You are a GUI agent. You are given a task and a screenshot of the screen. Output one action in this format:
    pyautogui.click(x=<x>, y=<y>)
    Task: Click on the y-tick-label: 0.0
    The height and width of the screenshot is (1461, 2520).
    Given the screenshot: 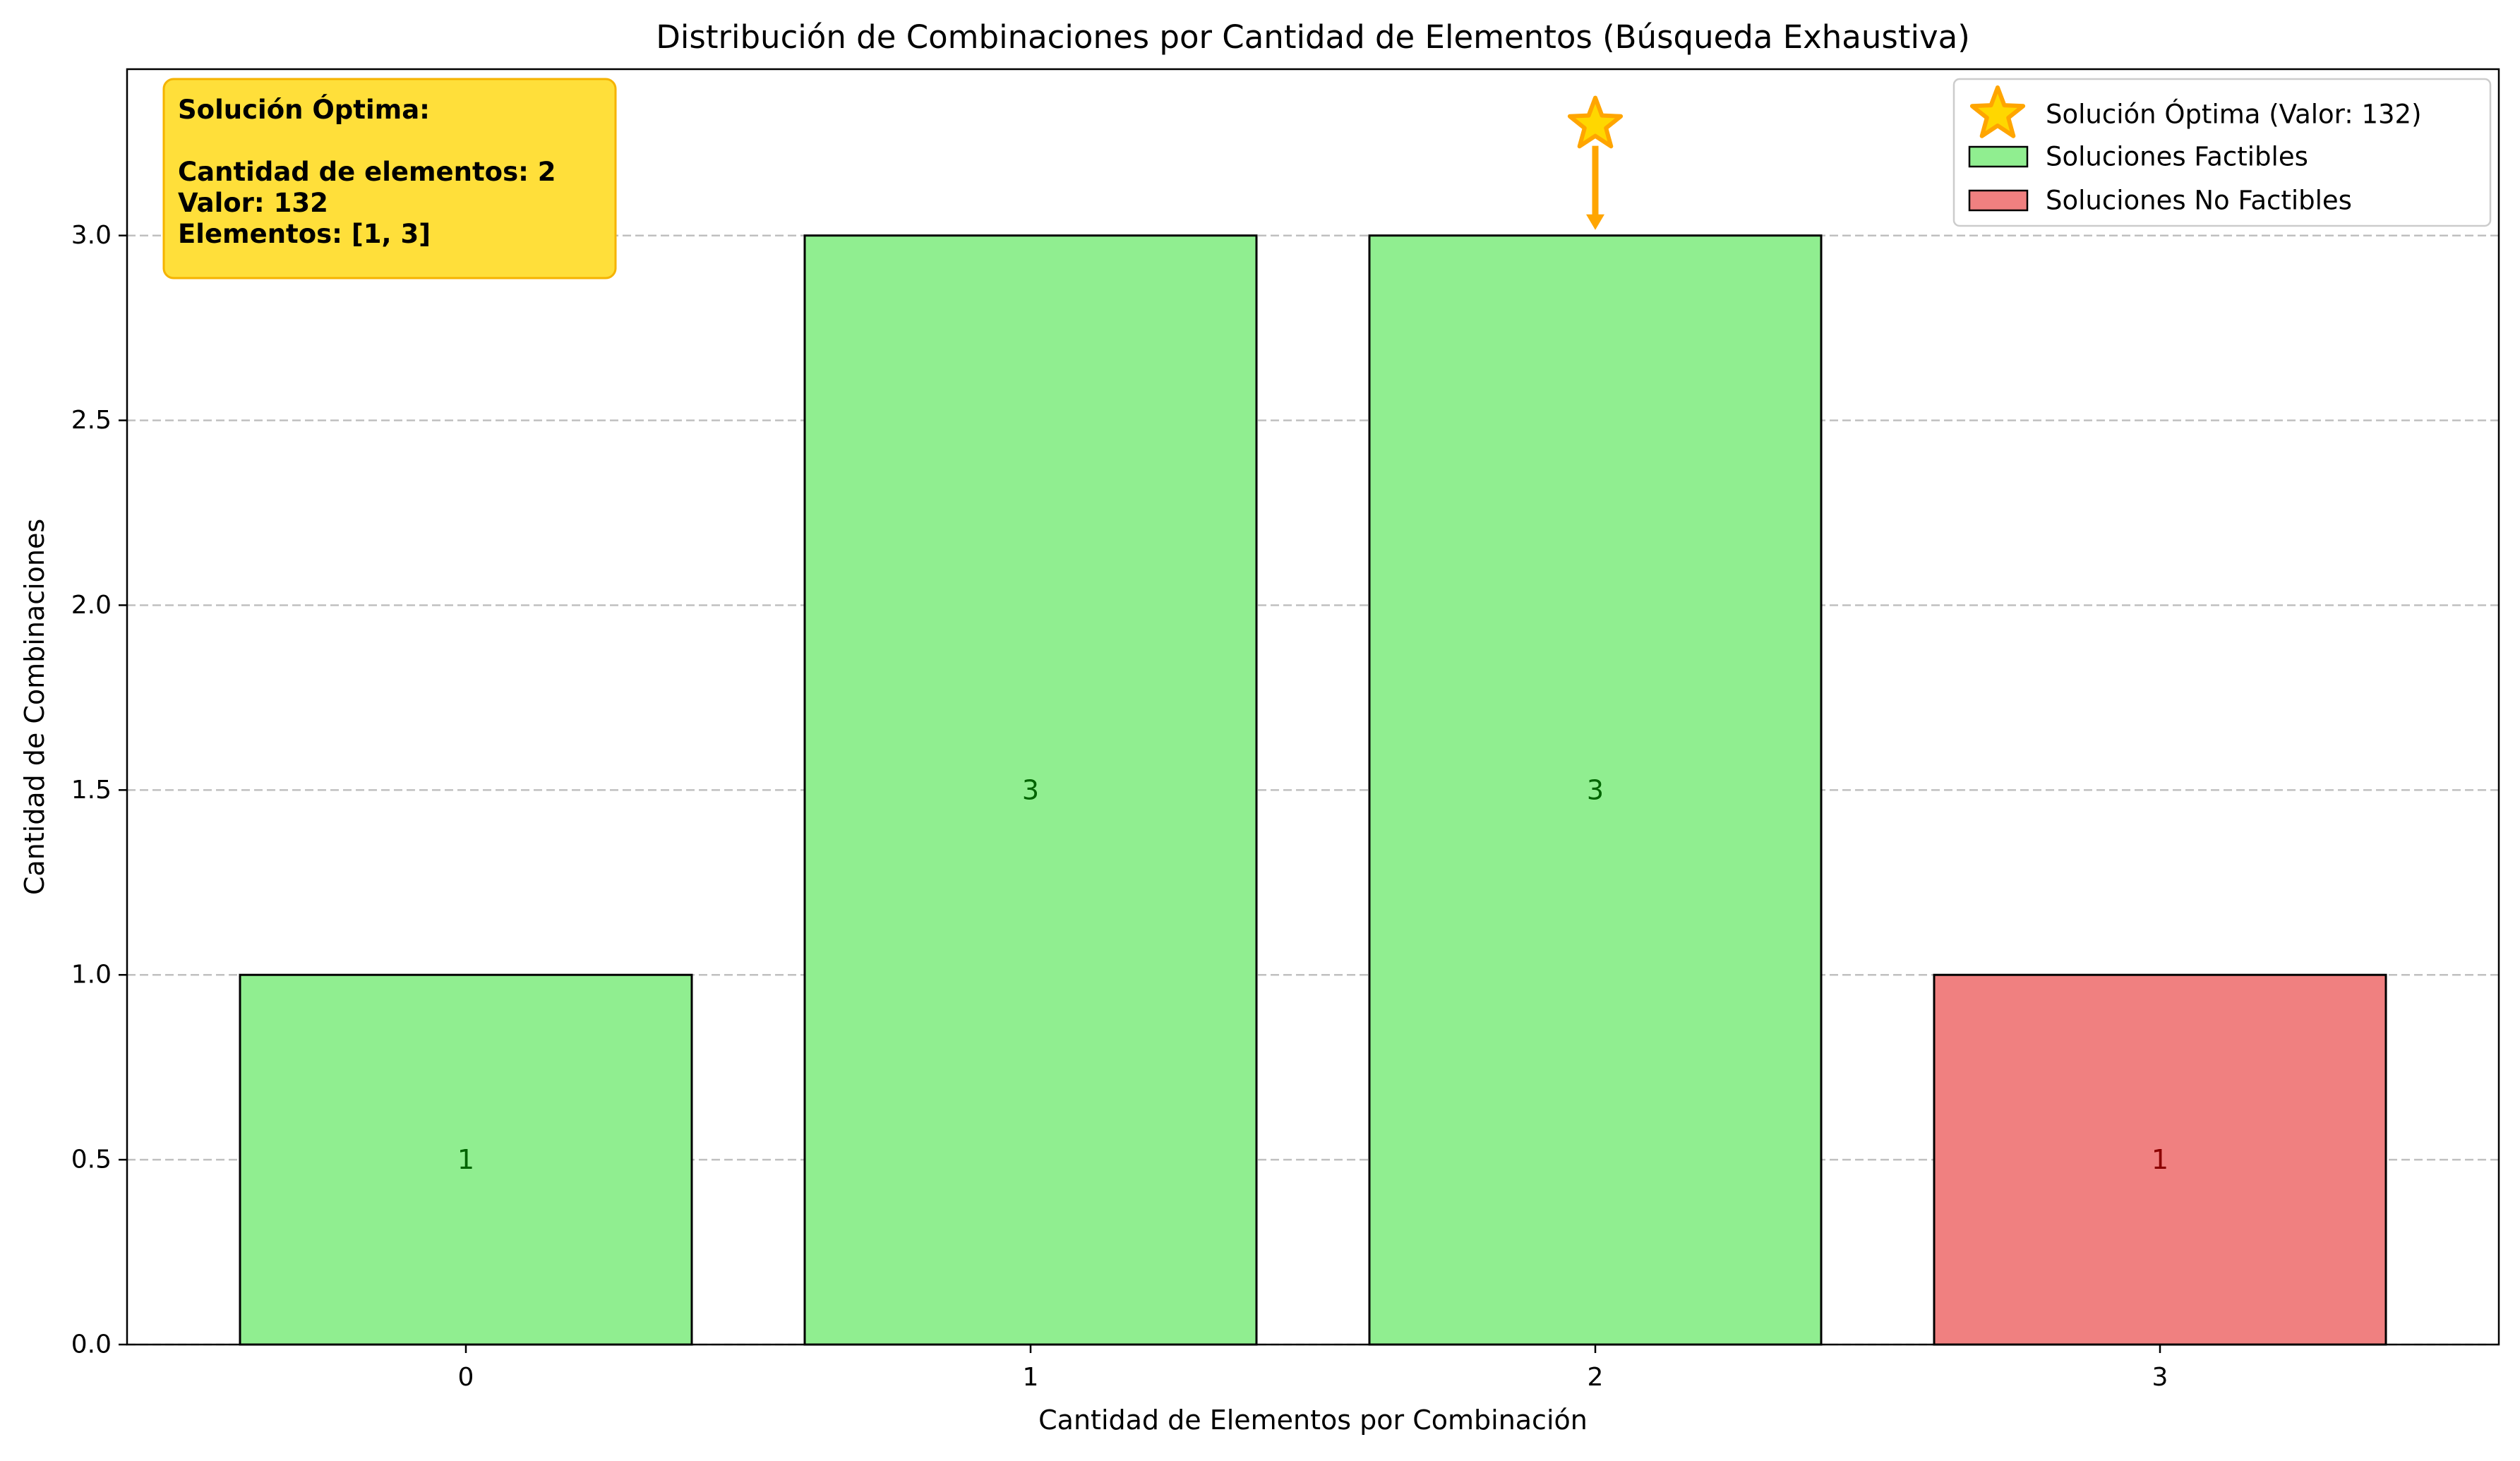 What is the action you would take?
    pyautogui.click(x=91, y=1344)
    